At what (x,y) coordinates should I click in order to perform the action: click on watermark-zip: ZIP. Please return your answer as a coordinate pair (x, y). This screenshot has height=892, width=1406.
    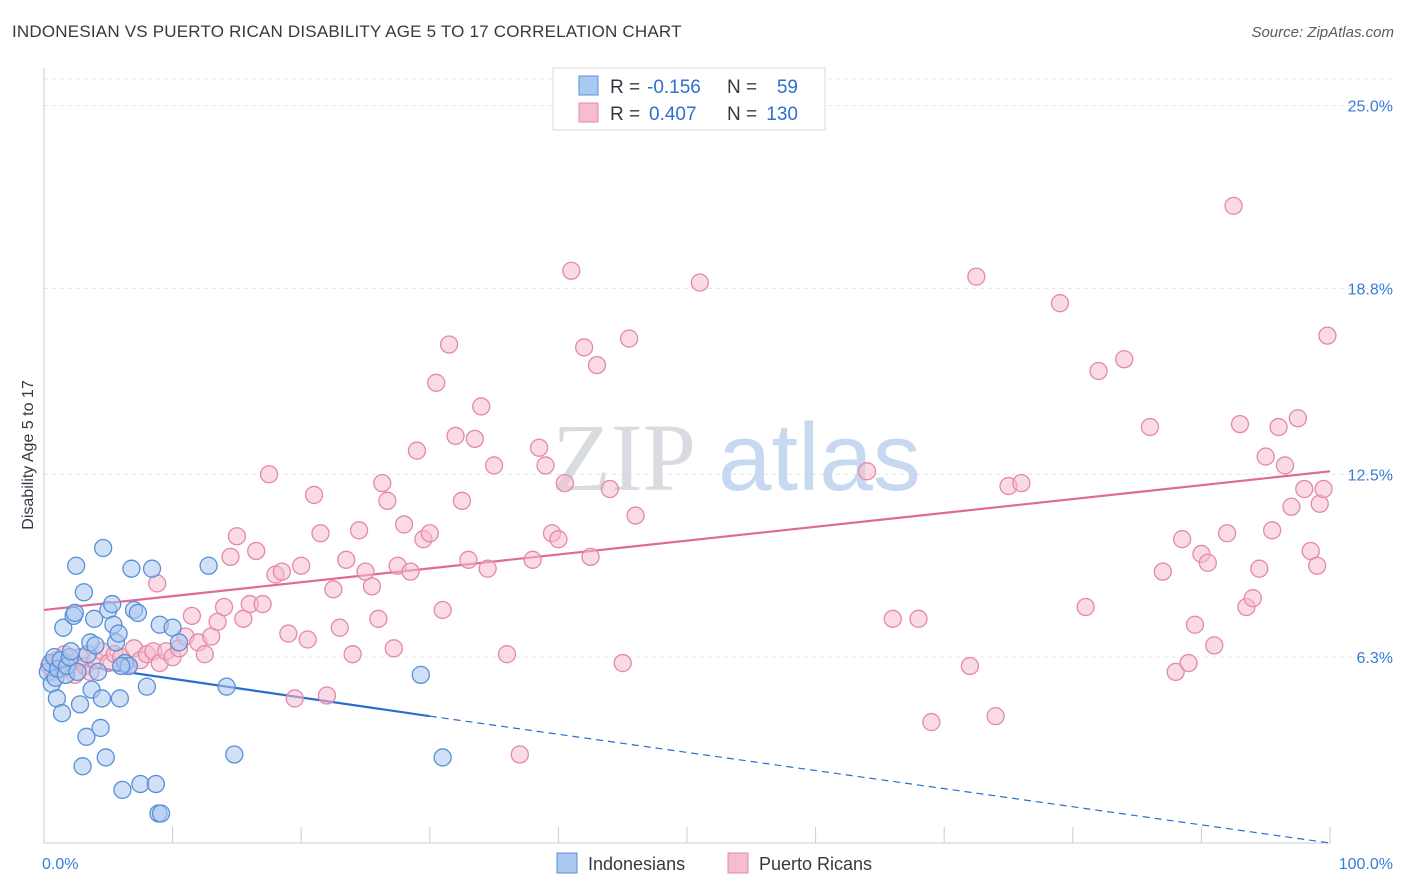
    Looking at the image, I should click on (624, 457).